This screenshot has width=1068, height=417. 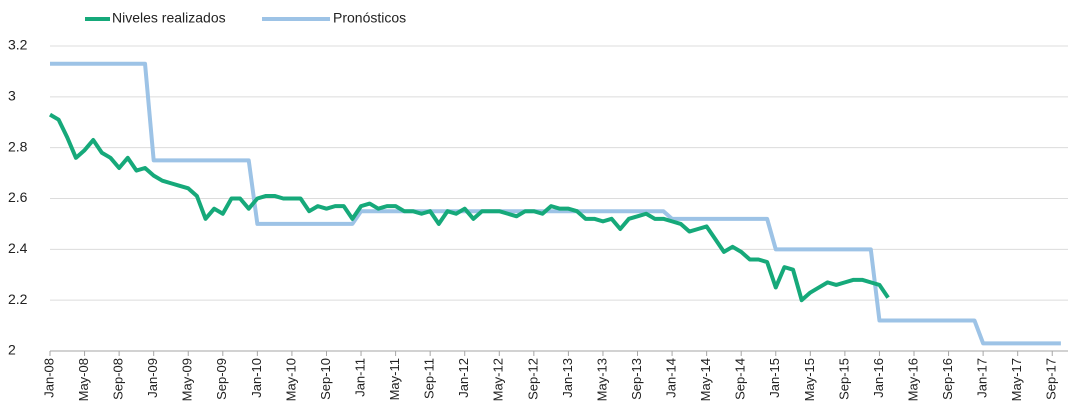 I want to click on x-tick-label: Jan-15, so click(x=774, y=378).